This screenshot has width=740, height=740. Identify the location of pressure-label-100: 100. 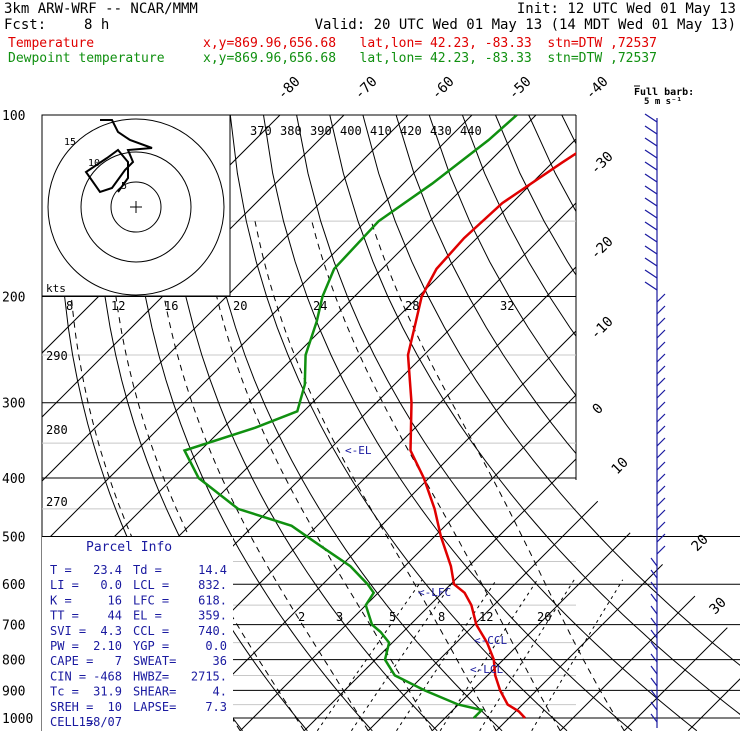
(13, 116).